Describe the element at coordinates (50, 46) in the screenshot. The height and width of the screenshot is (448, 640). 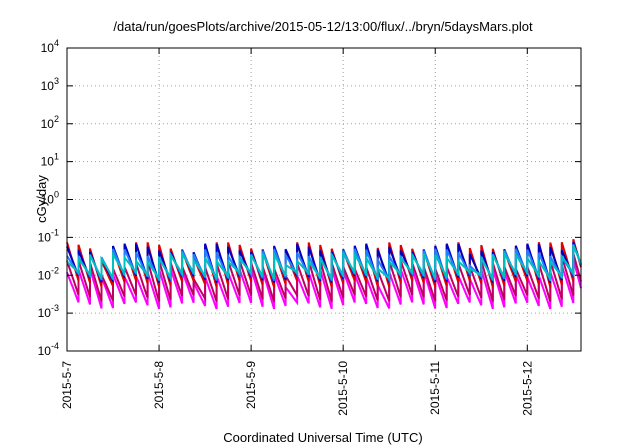
I see `y-tick-label: 10⁴` at that location.